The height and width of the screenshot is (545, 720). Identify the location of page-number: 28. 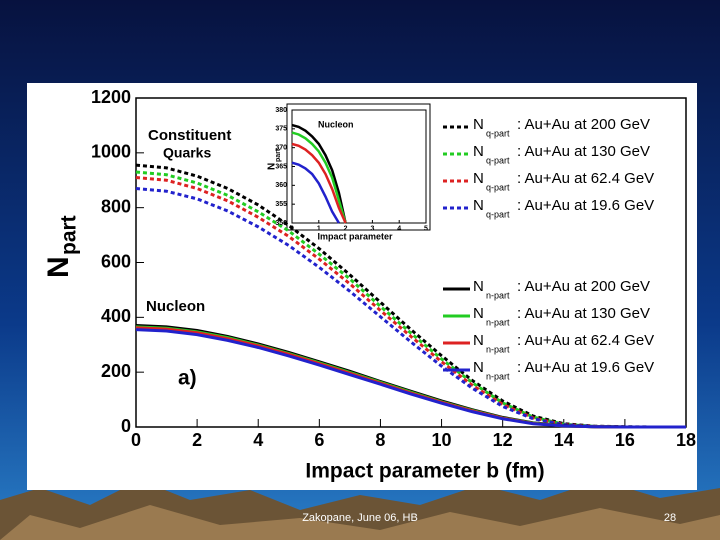
(670, 518).